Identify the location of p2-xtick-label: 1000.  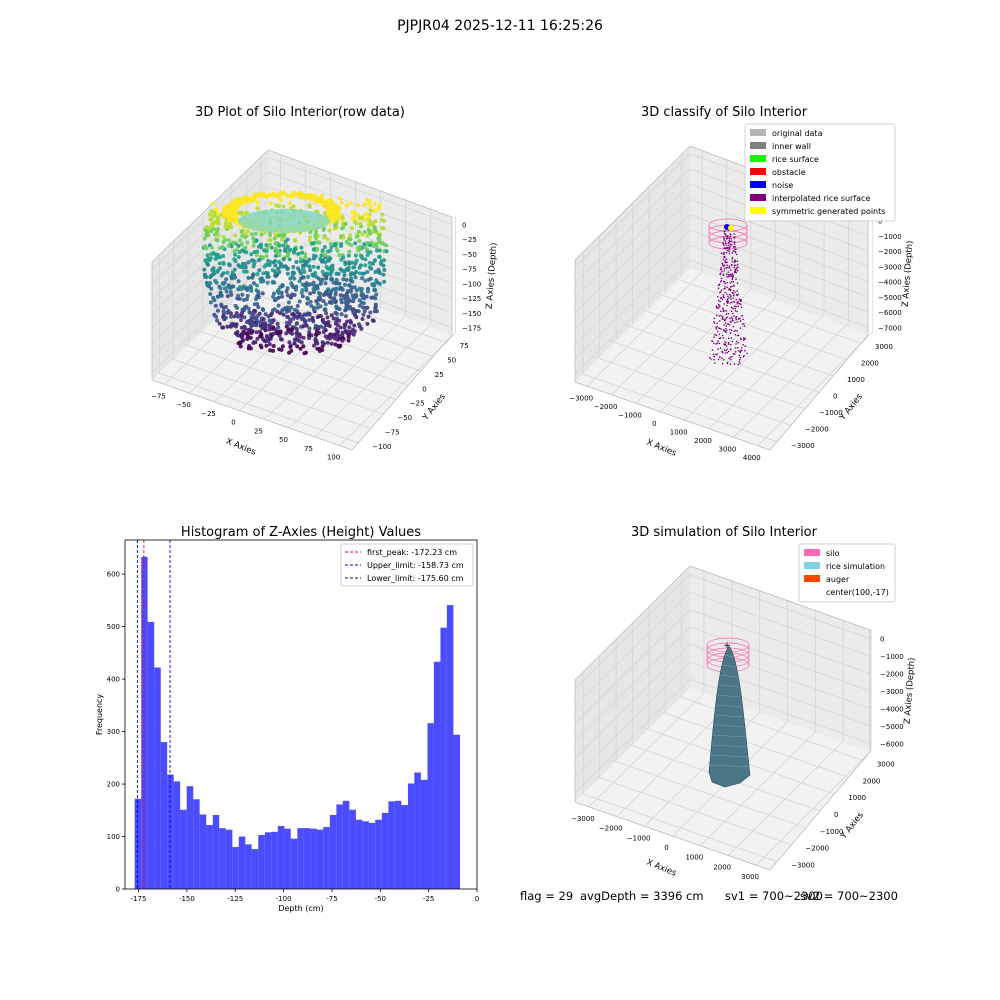
(679, 432).